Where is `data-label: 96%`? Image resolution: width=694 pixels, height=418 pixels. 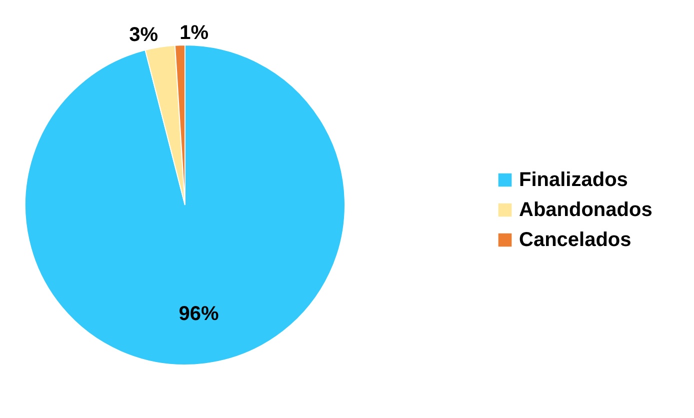 data-label: 96% is located at coordinates (199, 314).